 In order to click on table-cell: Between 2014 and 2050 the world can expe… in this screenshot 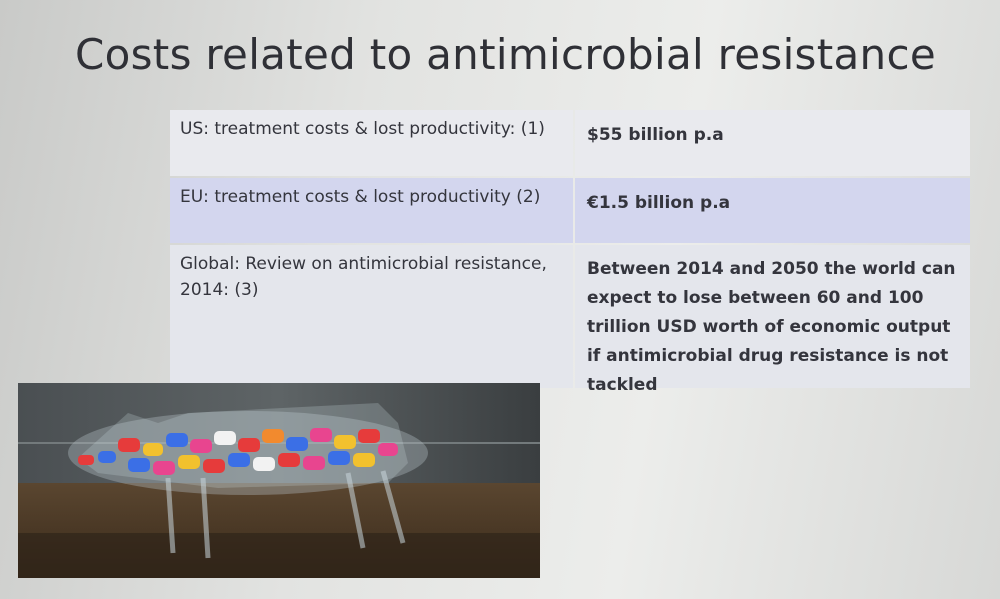, I will do `click(772, 320)`.